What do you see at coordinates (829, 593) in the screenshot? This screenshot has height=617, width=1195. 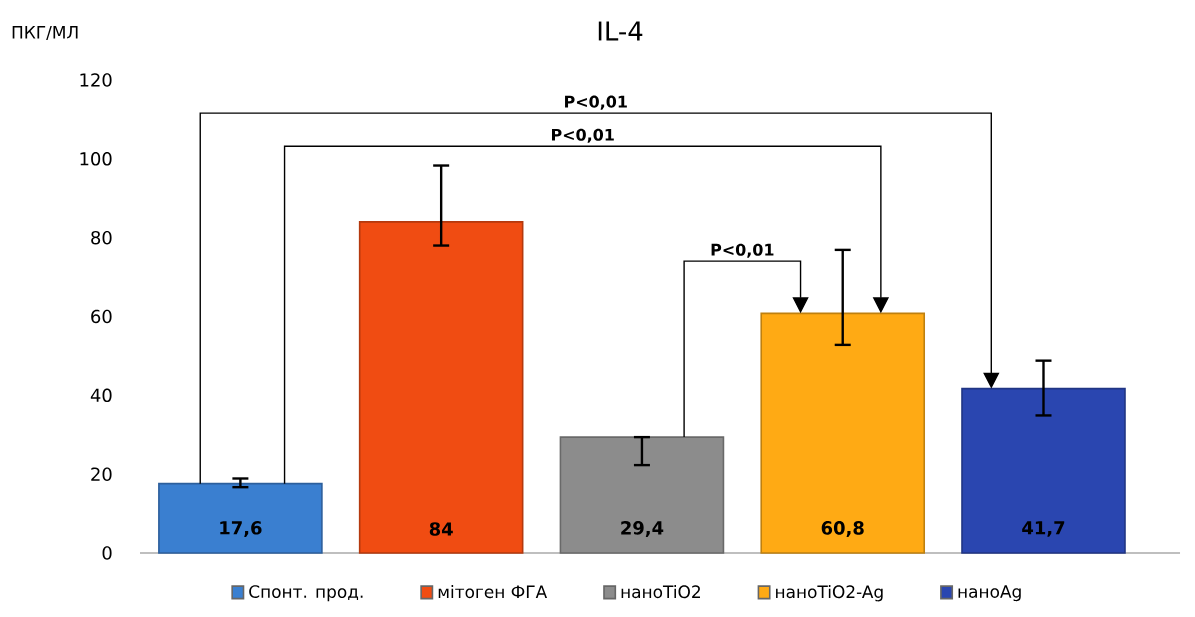 I see `legend-label: наноTiO2-Ag` at bounding box center [829, 593].